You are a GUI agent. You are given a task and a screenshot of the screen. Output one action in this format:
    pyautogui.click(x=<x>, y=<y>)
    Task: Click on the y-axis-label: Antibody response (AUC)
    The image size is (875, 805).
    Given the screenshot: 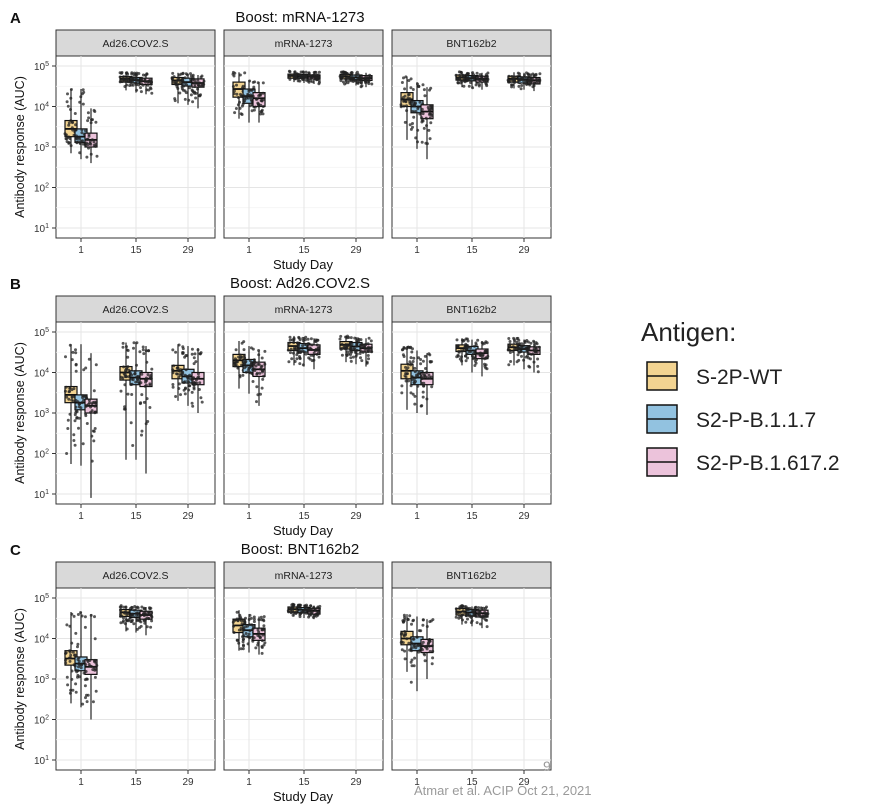 What is the action you would take?
    pyautogui.click(x=20, y=147)
    